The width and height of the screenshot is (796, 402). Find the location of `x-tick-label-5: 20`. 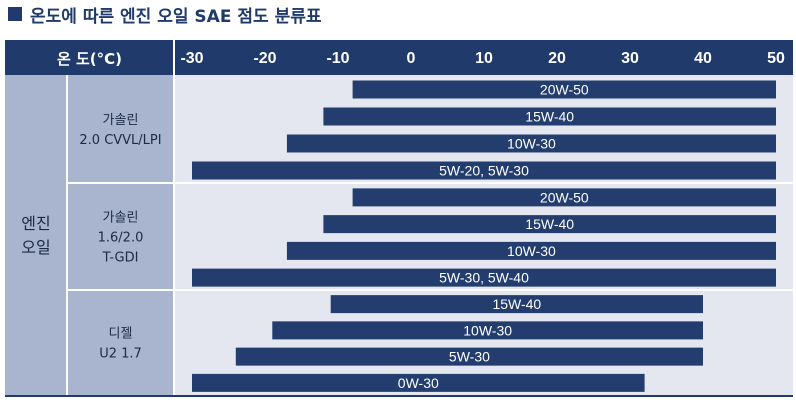

x-tick-label-5: 20 is located at coordinates (557, 58).